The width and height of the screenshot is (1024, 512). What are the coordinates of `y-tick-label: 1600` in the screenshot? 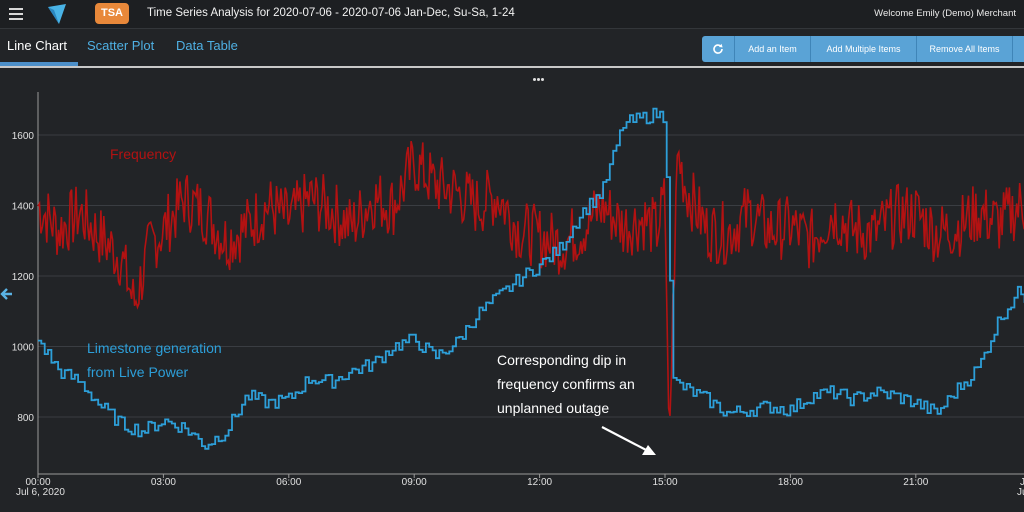 It's located at (23, 136).